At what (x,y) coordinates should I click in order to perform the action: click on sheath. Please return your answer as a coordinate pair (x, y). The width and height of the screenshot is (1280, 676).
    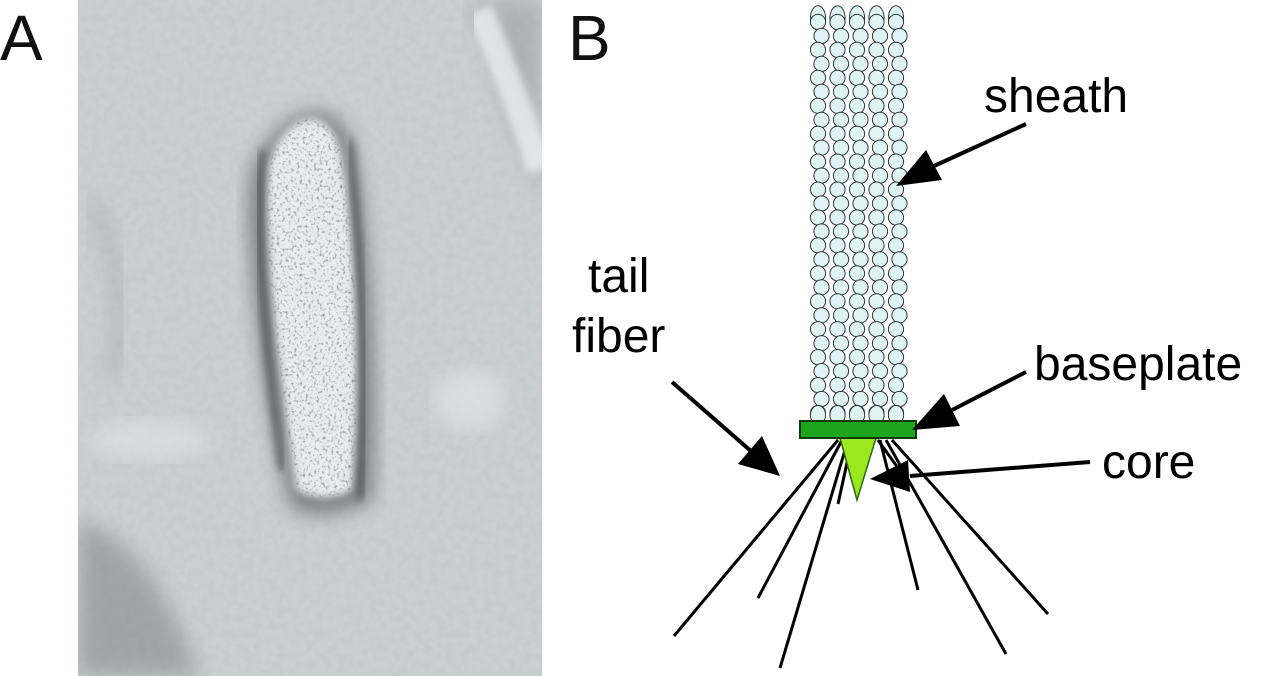
    Looking at the image, I should click on (858, 215).